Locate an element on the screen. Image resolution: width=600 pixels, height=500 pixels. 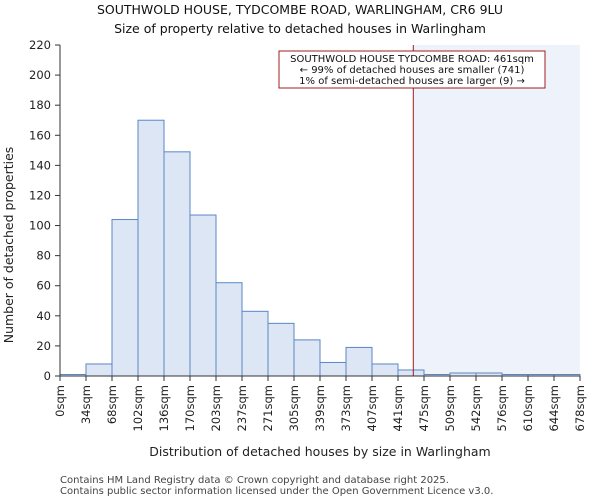
x-tick-label: 0sqm is located at coordinates (60, 401).